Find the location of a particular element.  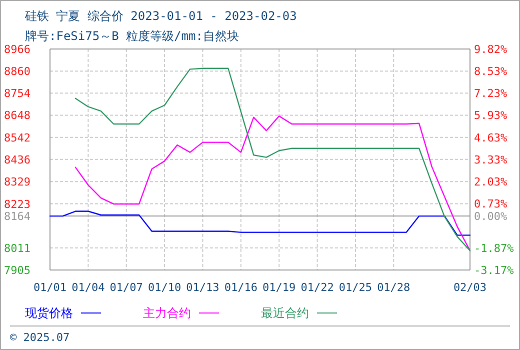

y-tick-label: 8648 is located at coordinates (17, 115).